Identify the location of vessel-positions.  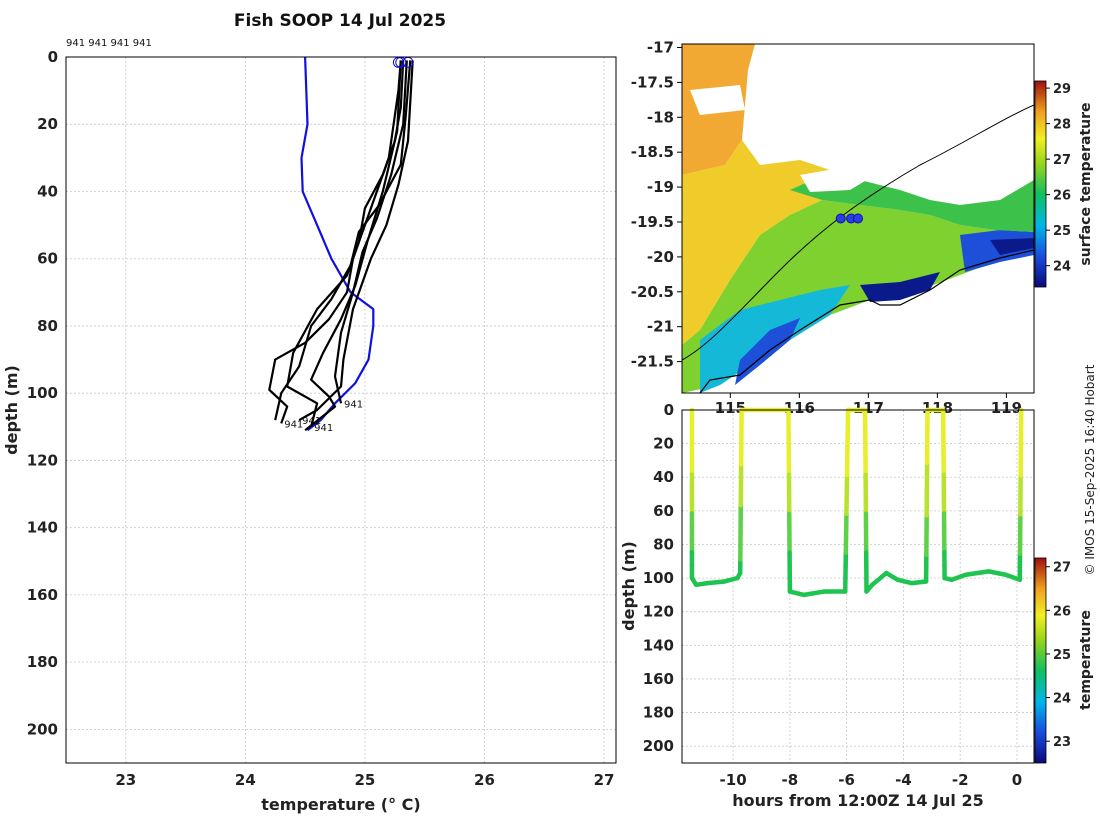
(849, 218).